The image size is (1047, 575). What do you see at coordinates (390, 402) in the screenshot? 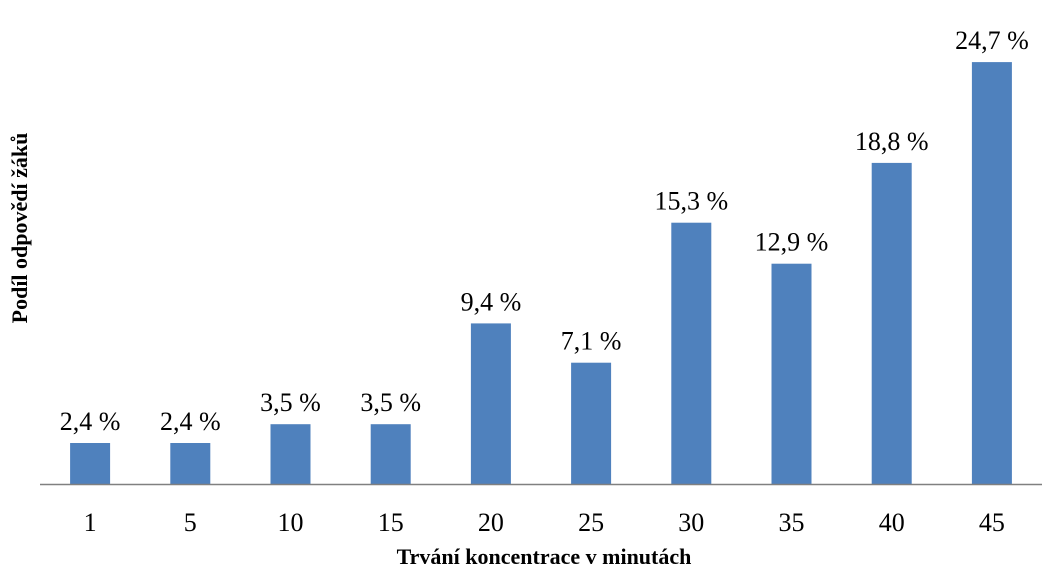
I see `data-label-15: 3,5 %` at bounding box center [390, 402].